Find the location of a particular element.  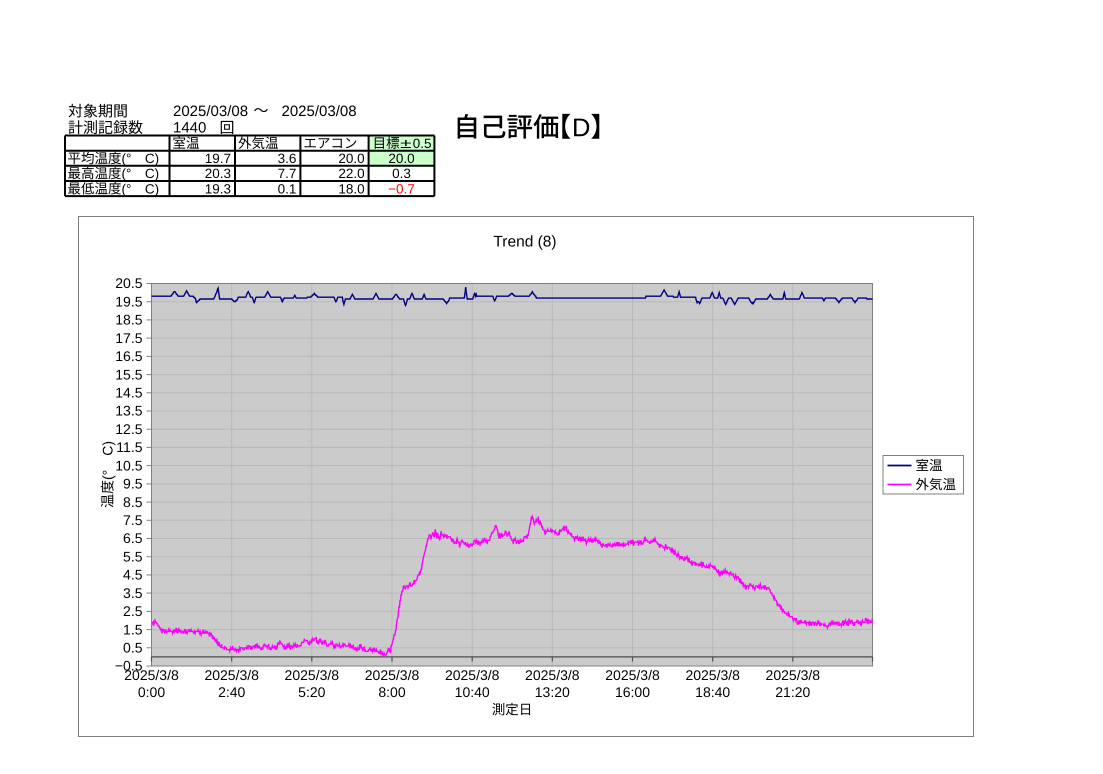

svg-text: 10.5 is located at coordinates (128, 465).